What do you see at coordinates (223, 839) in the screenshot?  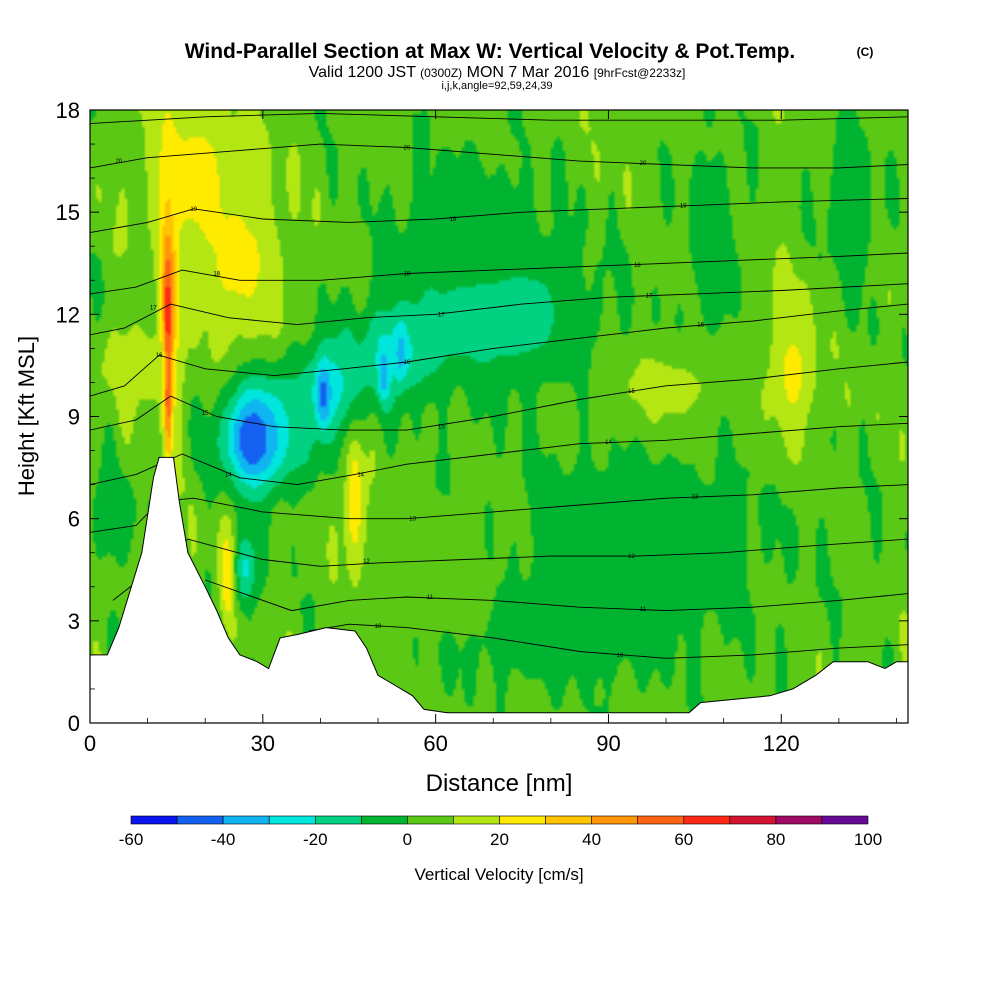 I see `colorbar-tick-label: -40` at bounding box center [223, 839].